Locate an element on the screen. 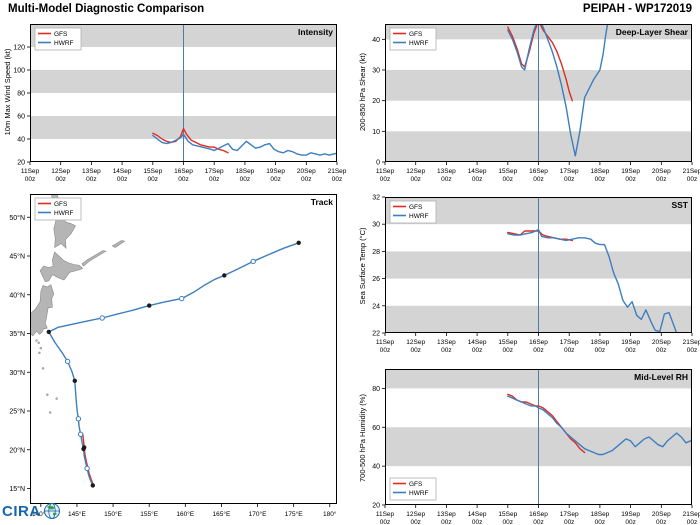 The width and height of the screenshot is (700, 525). track-panel-title: Track is located at coordinates (322, 202).